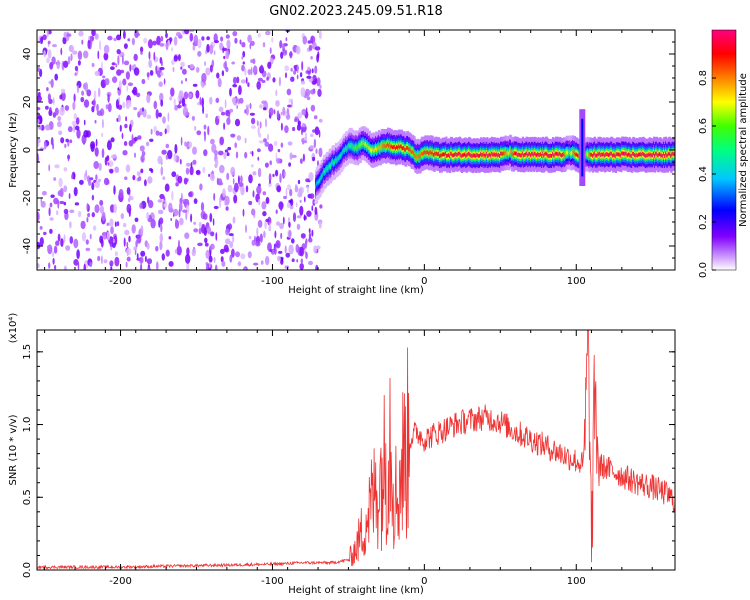 This screenshot has height=600, width=750. Describe the element at coordinates (27, 352) in the screenshot. I see `snr-y-tick-label: 1.5` at that location.